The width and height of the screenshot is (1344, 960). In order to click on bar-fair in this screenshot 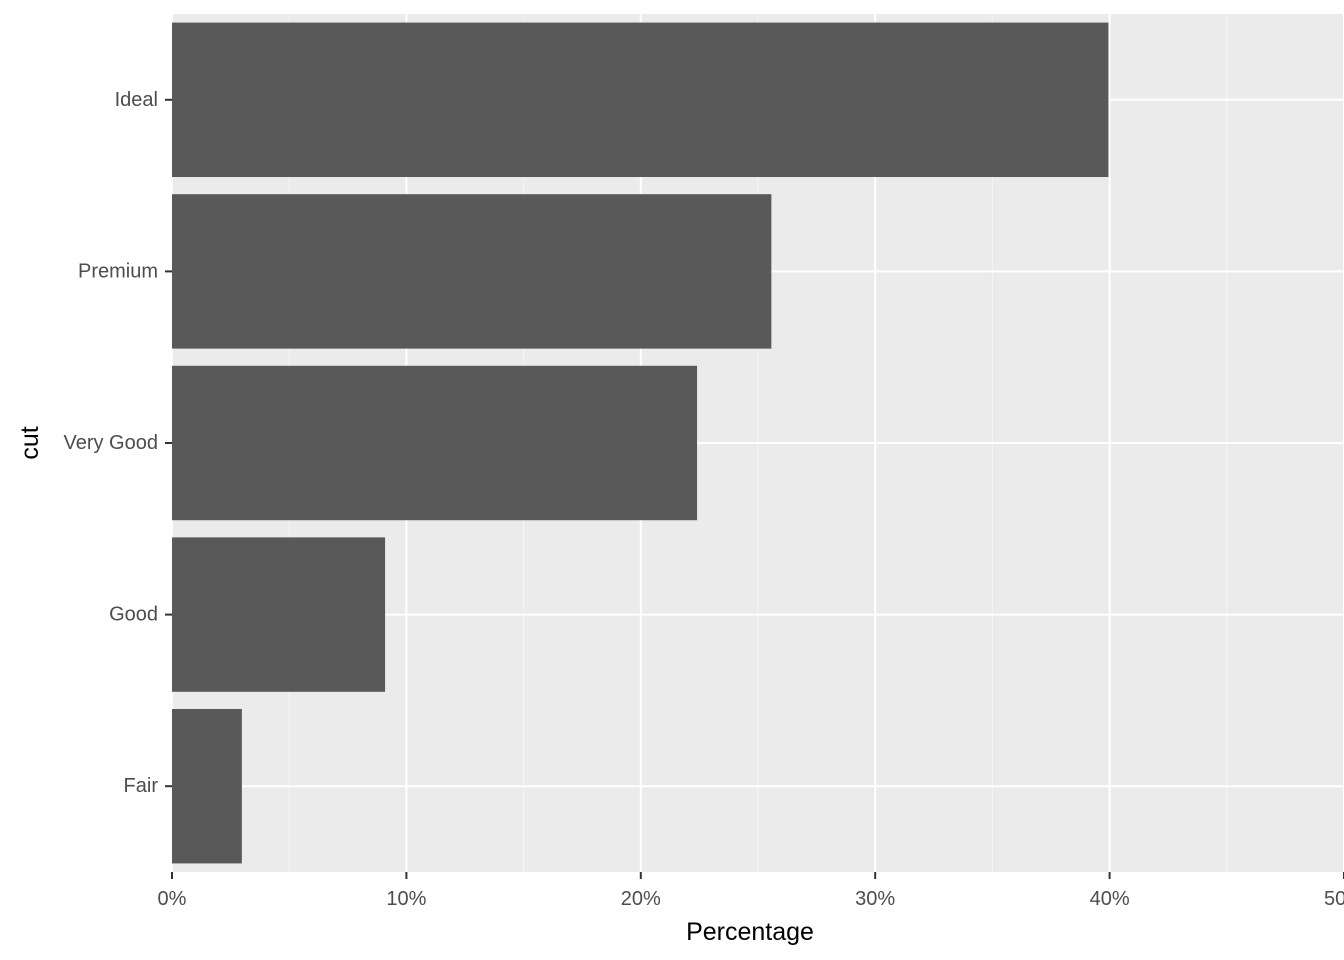, I will do `click(207, 786)`.